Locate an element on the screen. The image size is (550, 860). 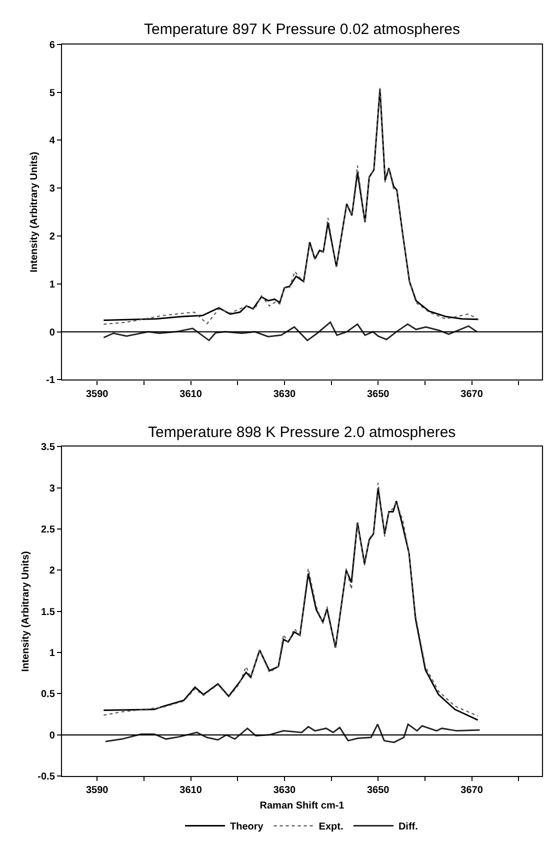
y-tick-label: 1.5 is located at coordinates (48, 612).